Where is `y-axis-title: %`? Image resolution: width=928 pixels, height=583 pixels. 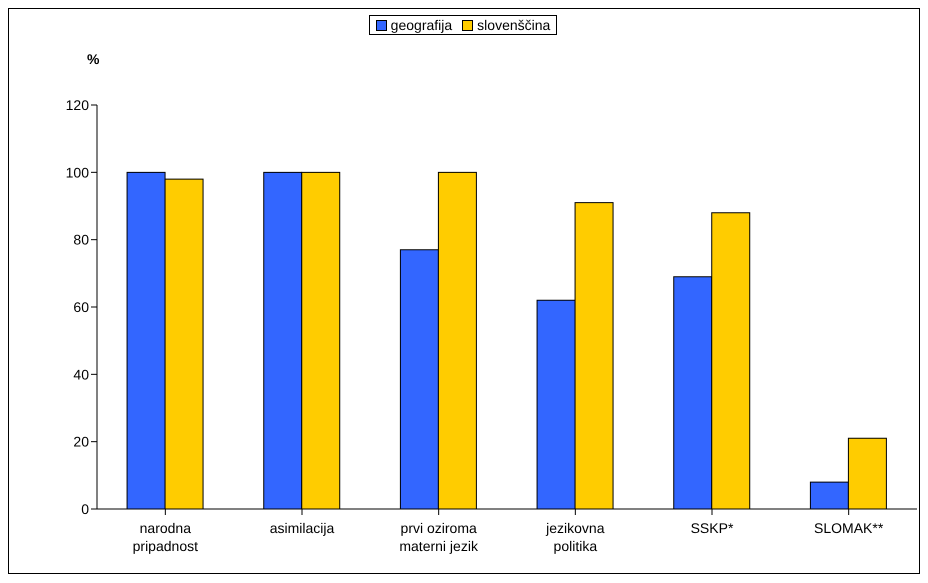
y-axis-title: % is located at coordinates (93, 59).